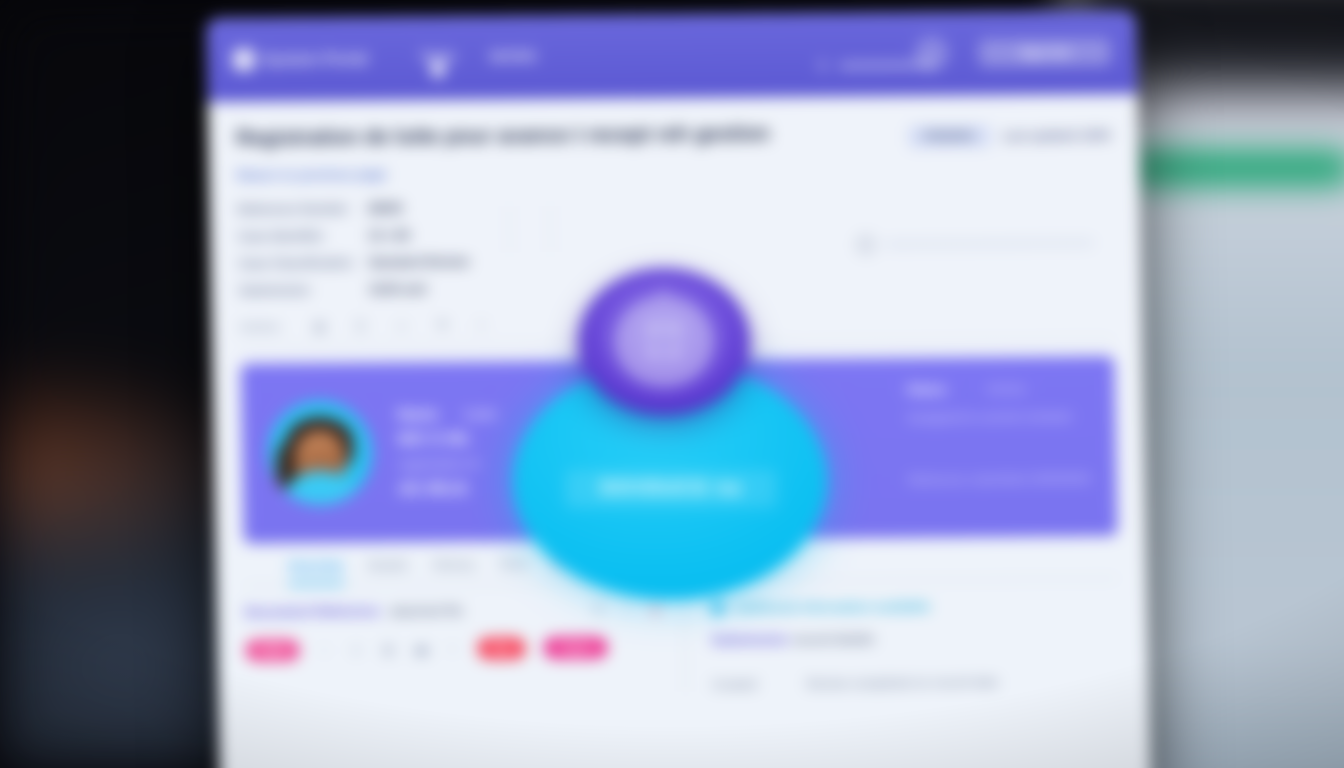 The width and height of the screenshot is (1344, 768). What do you see at coordinates (324, 649) in the screenshot?
I see `clock-icon: ○` at bounding box center [324, 649].